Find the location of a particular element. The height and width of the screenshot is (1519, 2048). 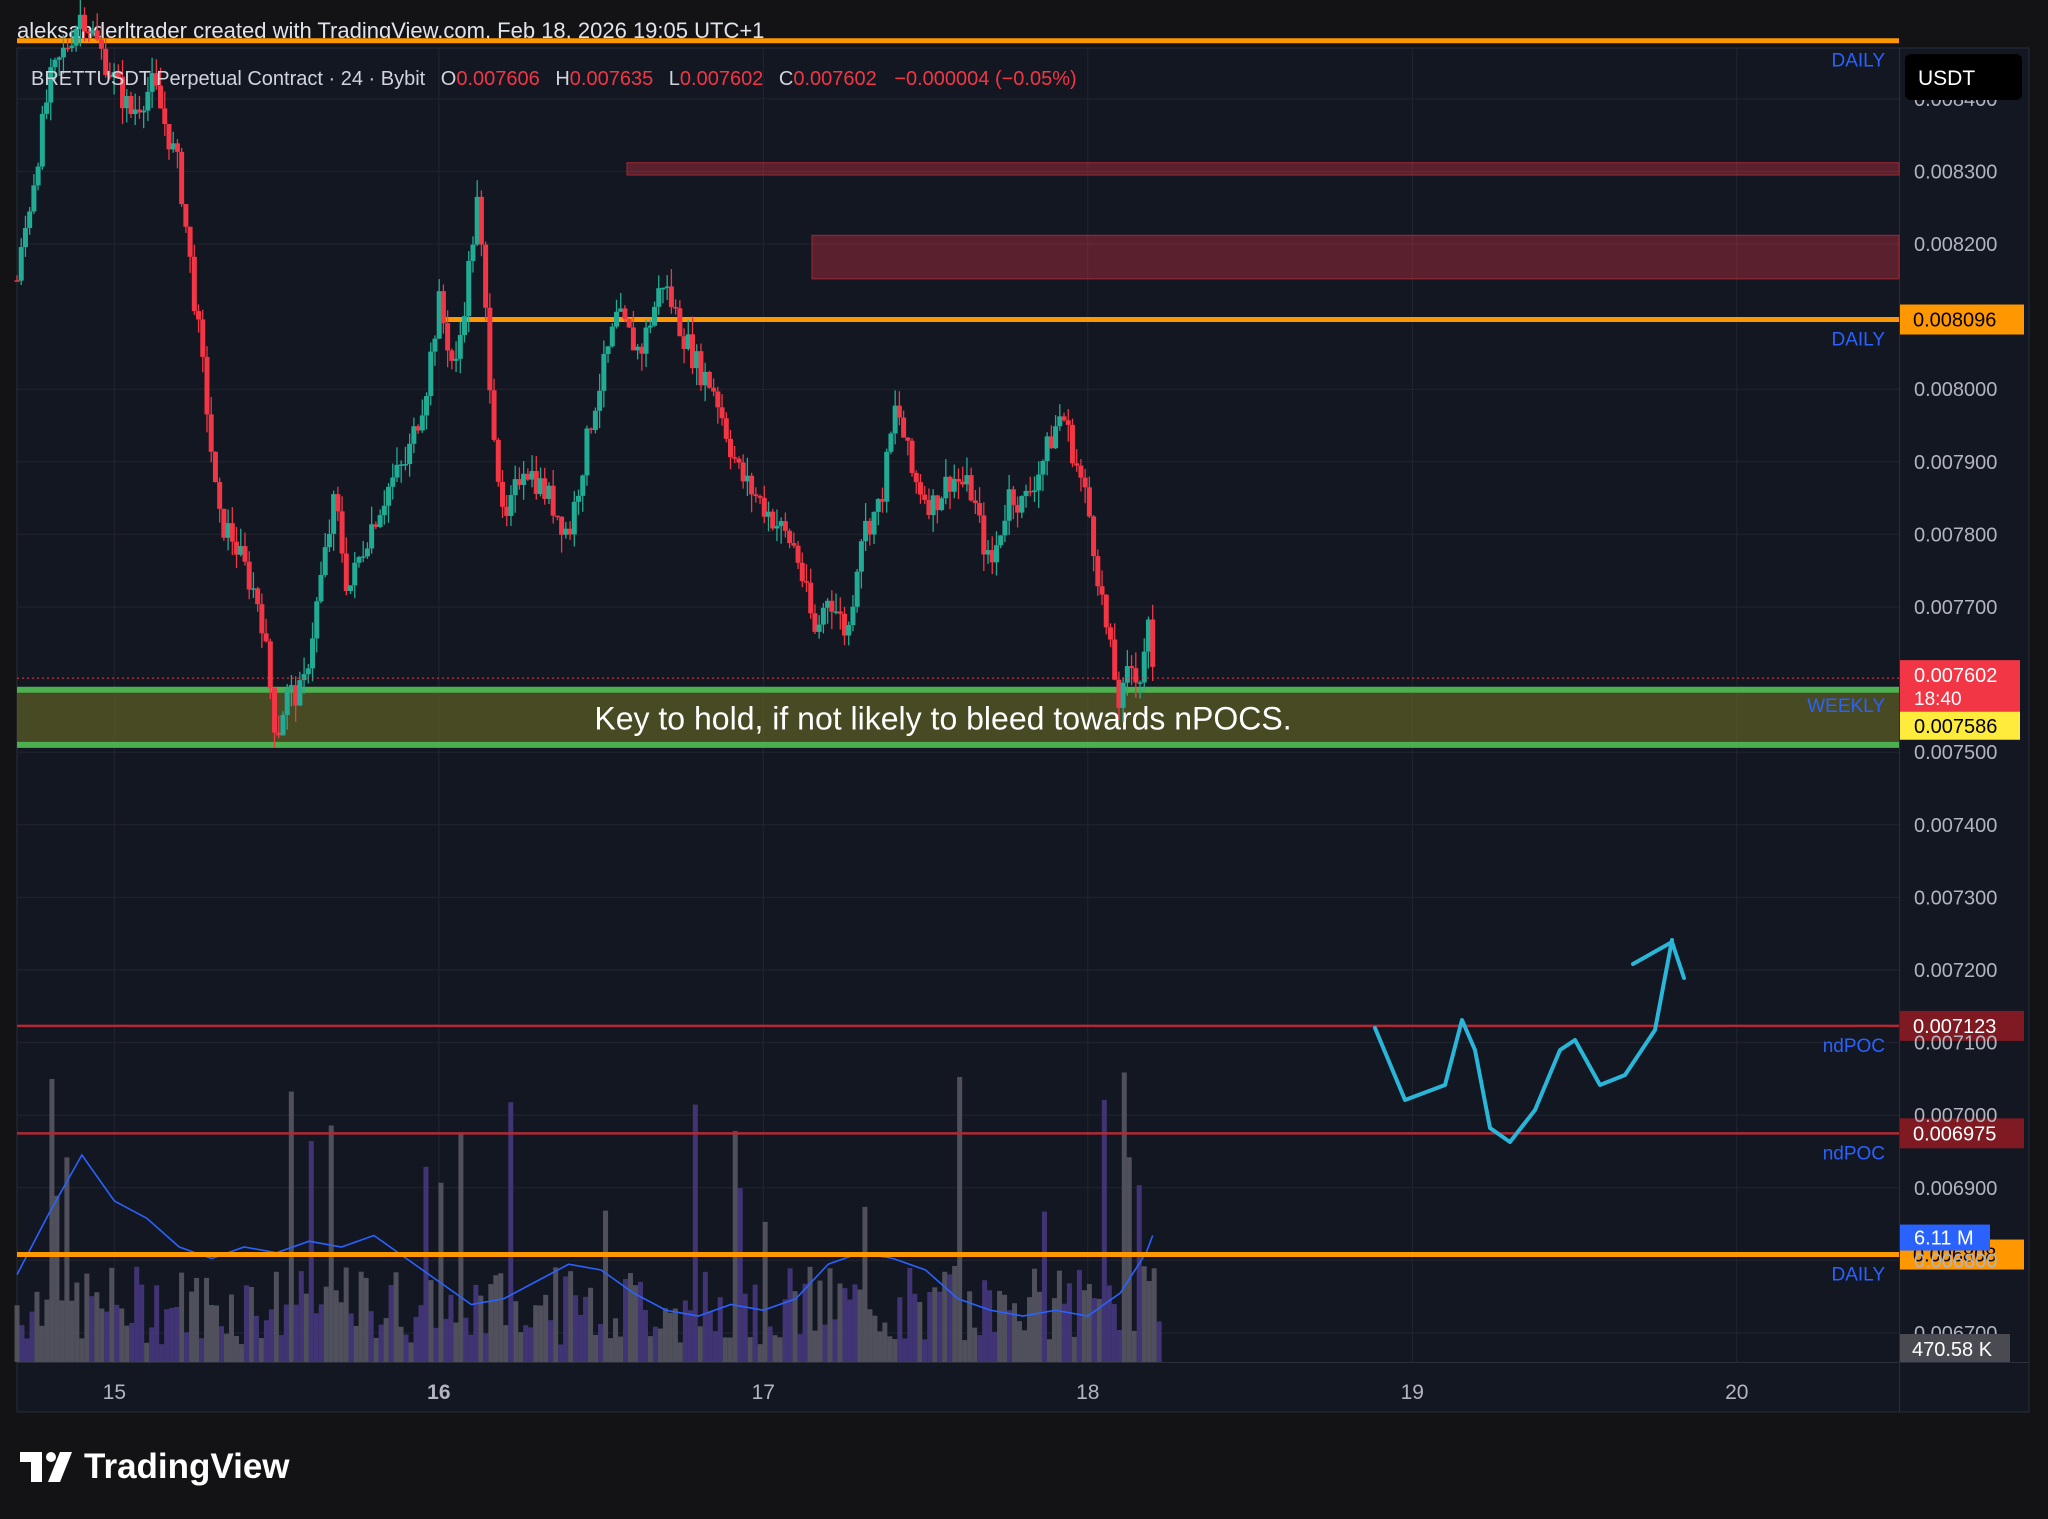

time-axis-tick-label: 17 is located at coordinates (763, 1392).